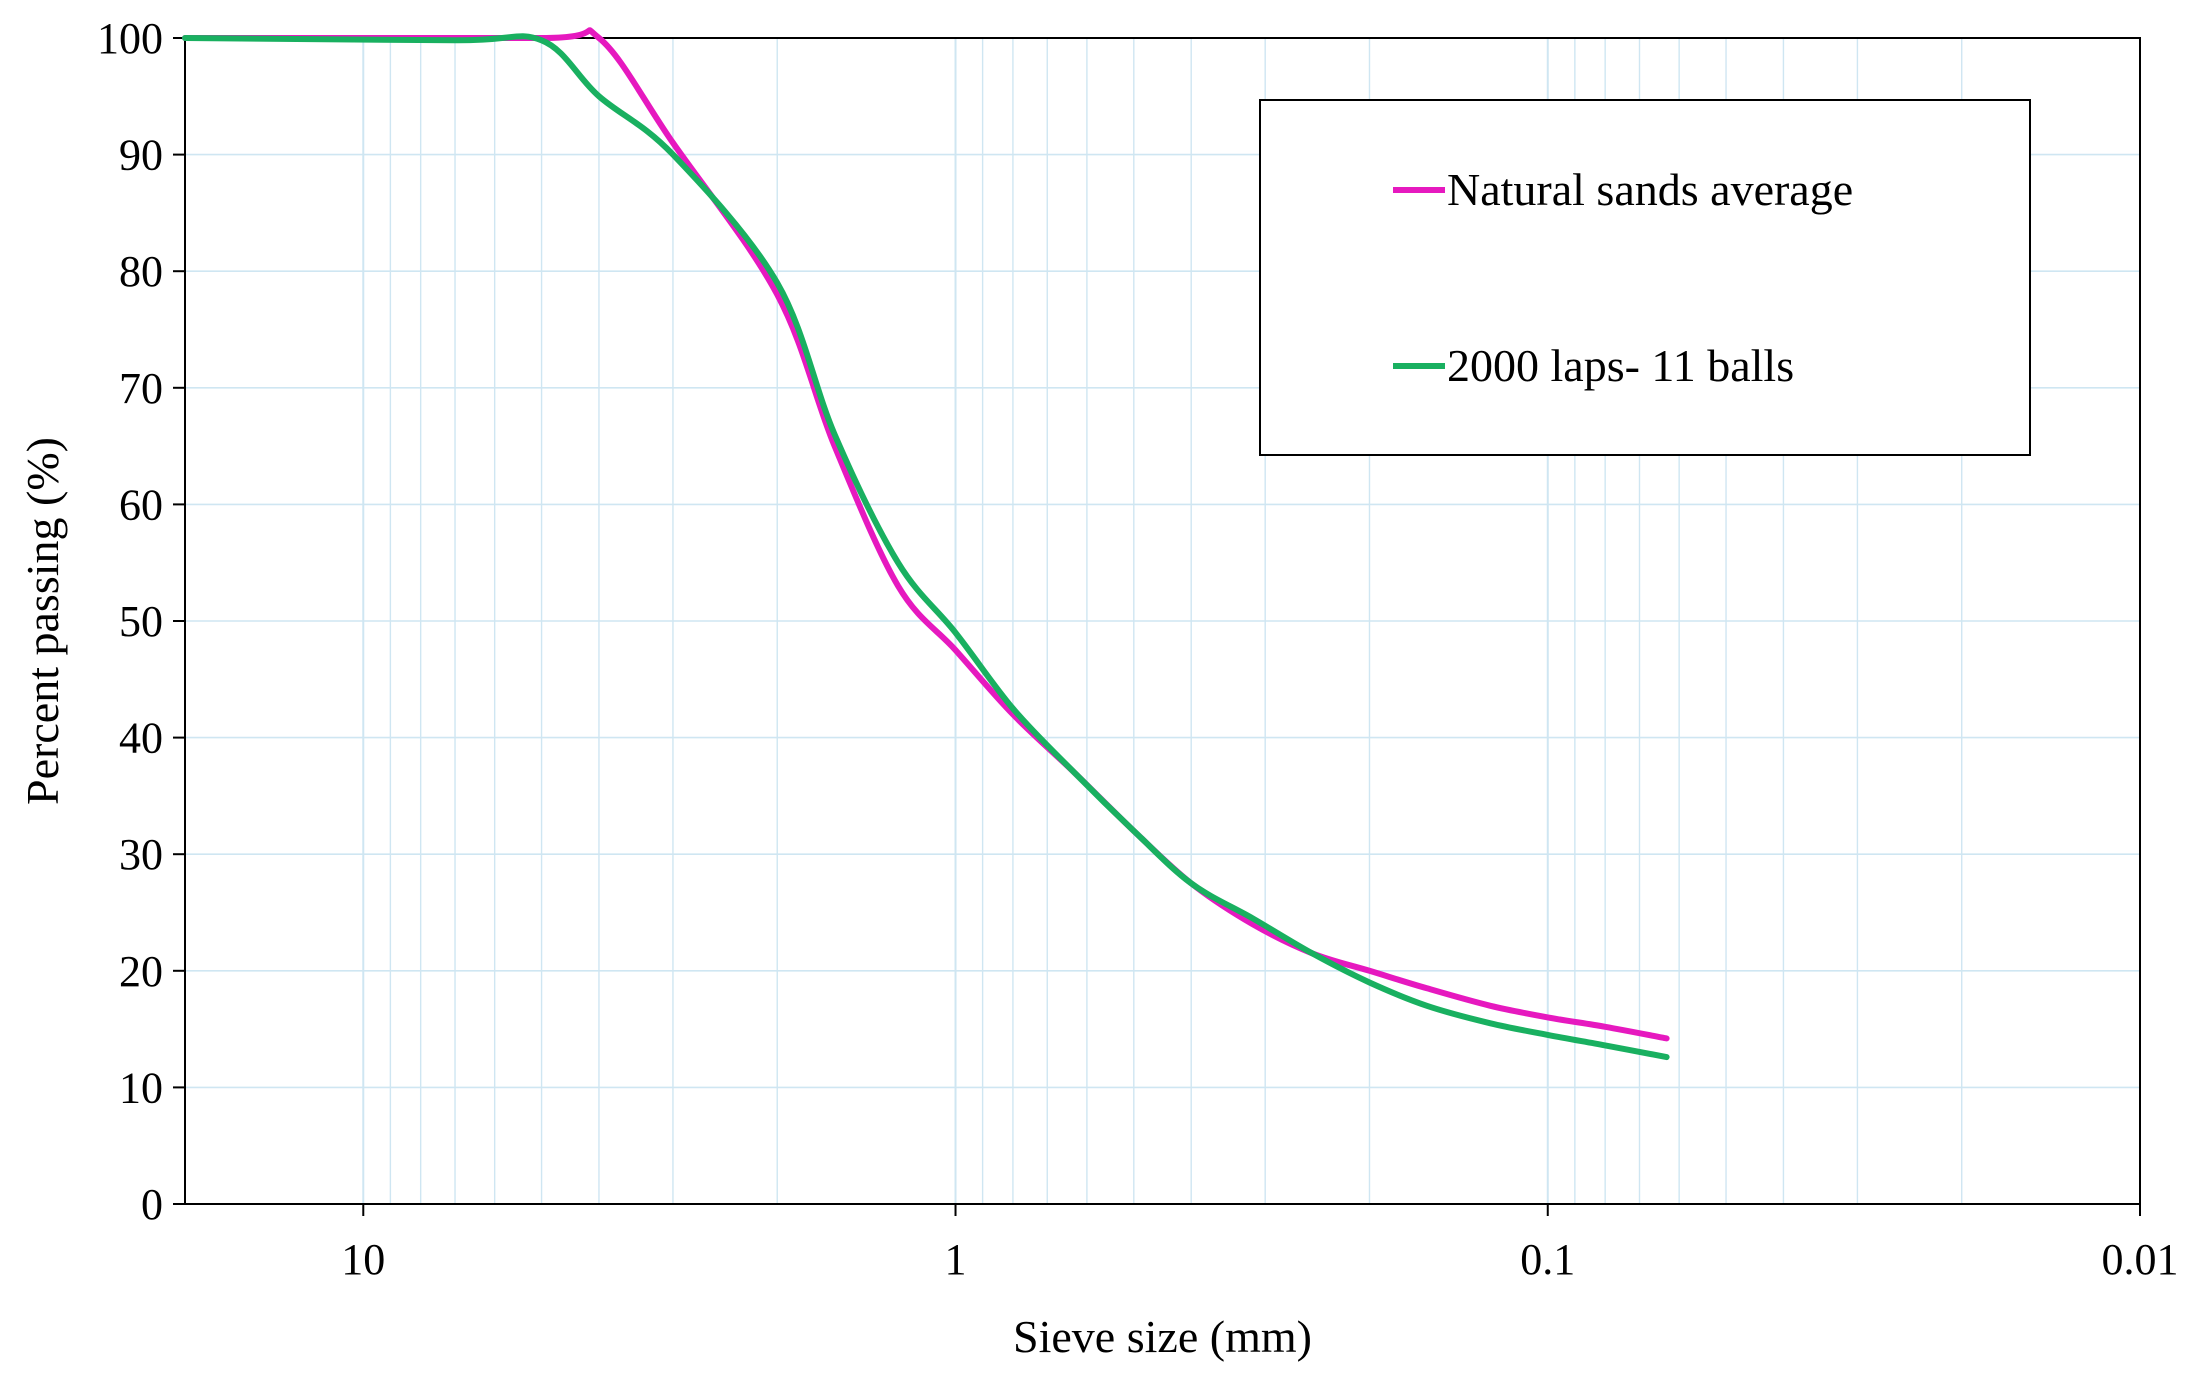 This screenshot has width=2192, height=1376. What do you see at coordinates (42, 621) in the screenshot?
I see `y-axis-title: Percent passing (%)` at bounding box center [42, 621].